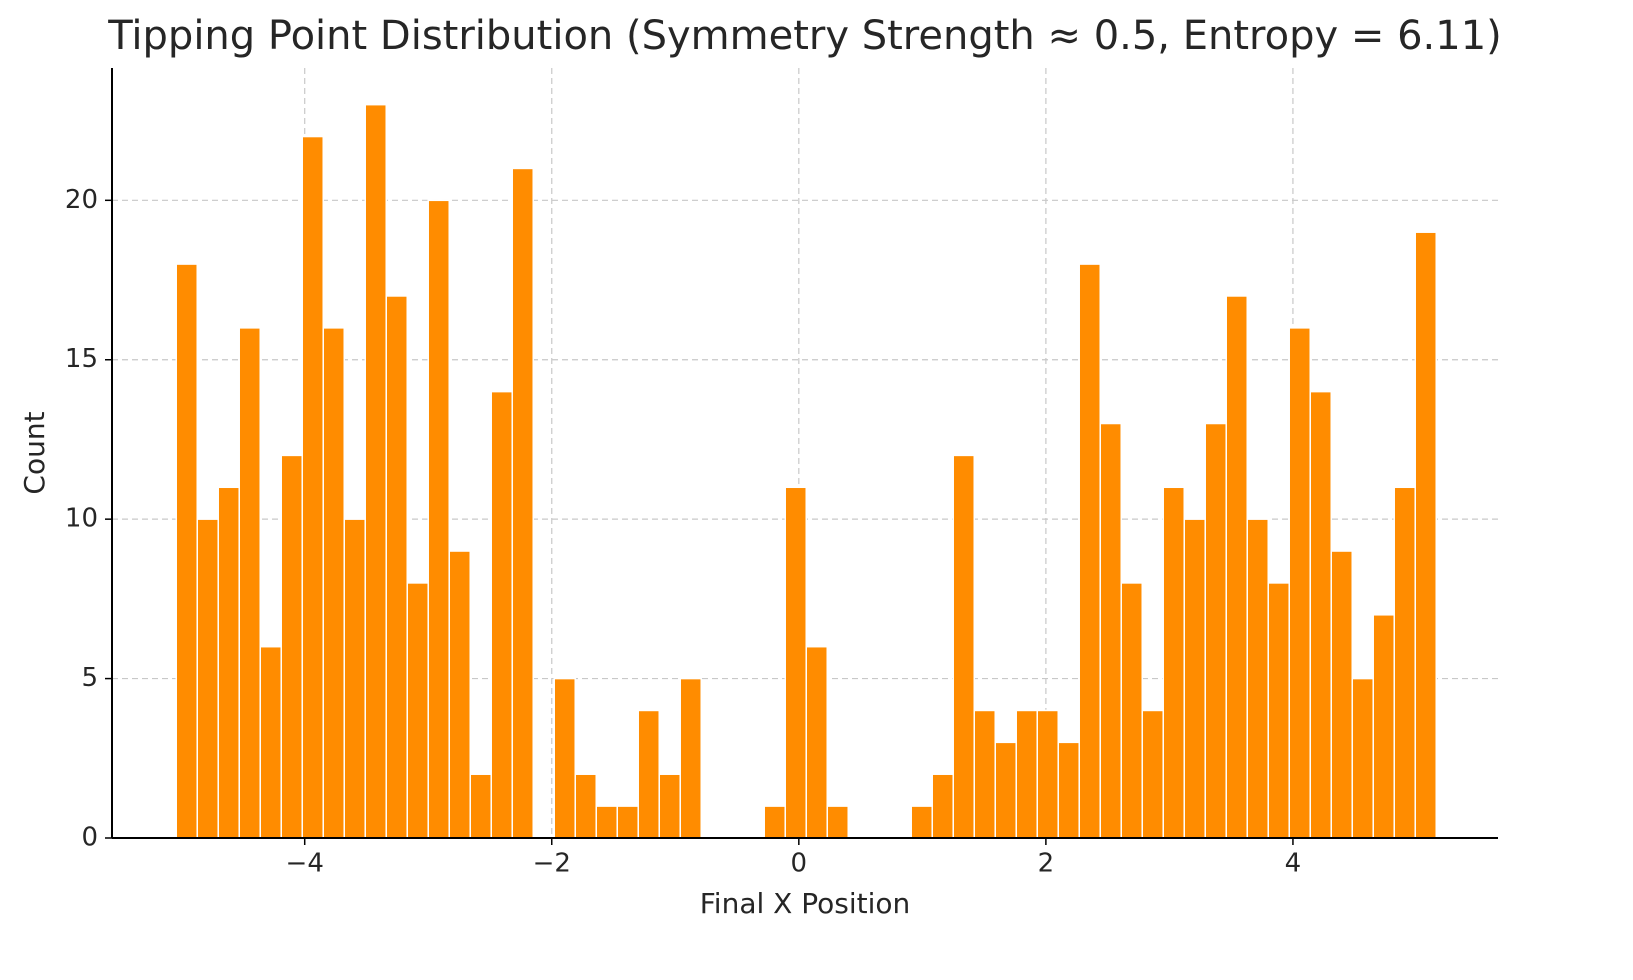 Image resolution: width=1633 pixels, height=980 pixels. I want to click on x-tick-label: −4, so click(305, 864).